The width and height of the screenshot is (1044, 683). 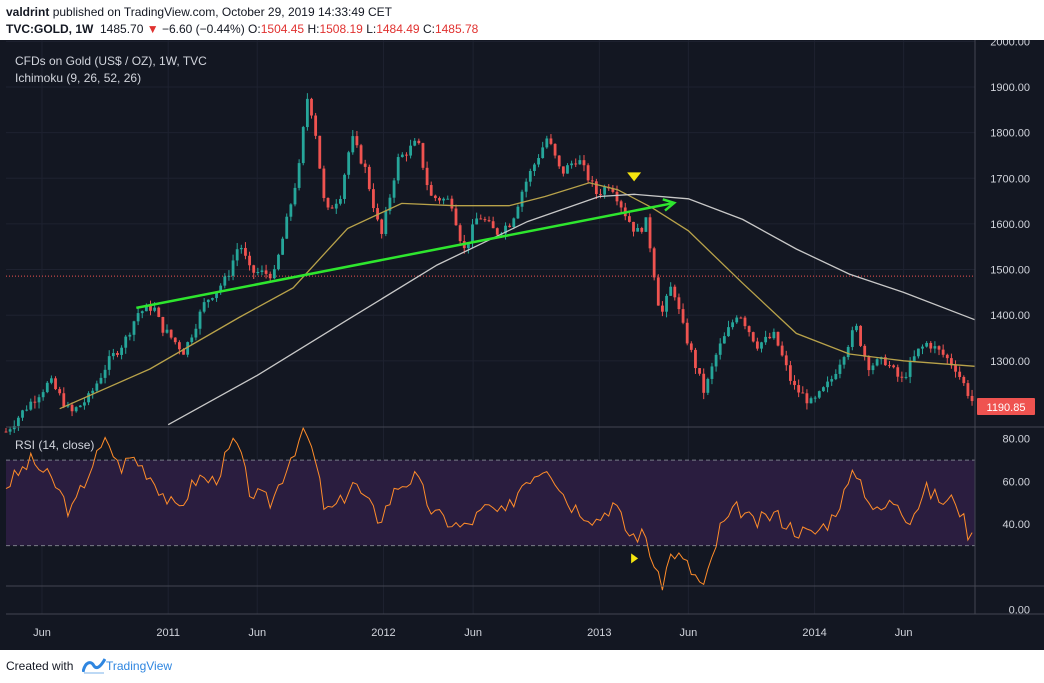 I want to click on time-tick-label: Jun, so click(x=257, y=633).